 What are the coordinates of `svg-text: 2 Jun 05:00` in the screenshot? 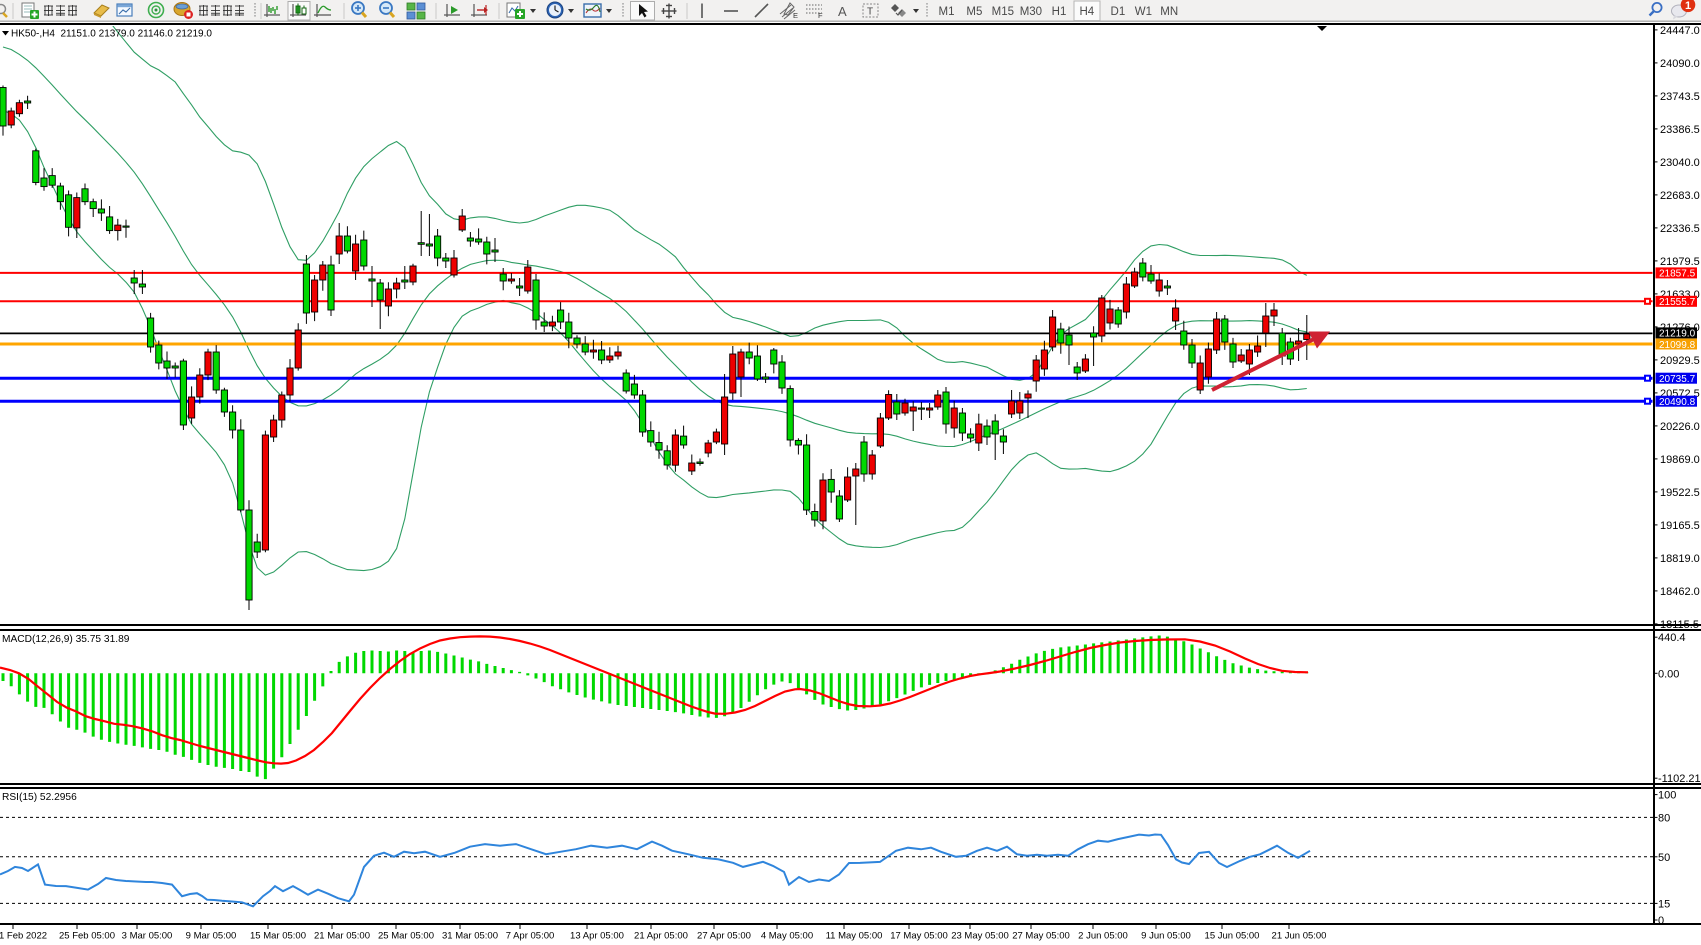 It's located at (1103, 936).